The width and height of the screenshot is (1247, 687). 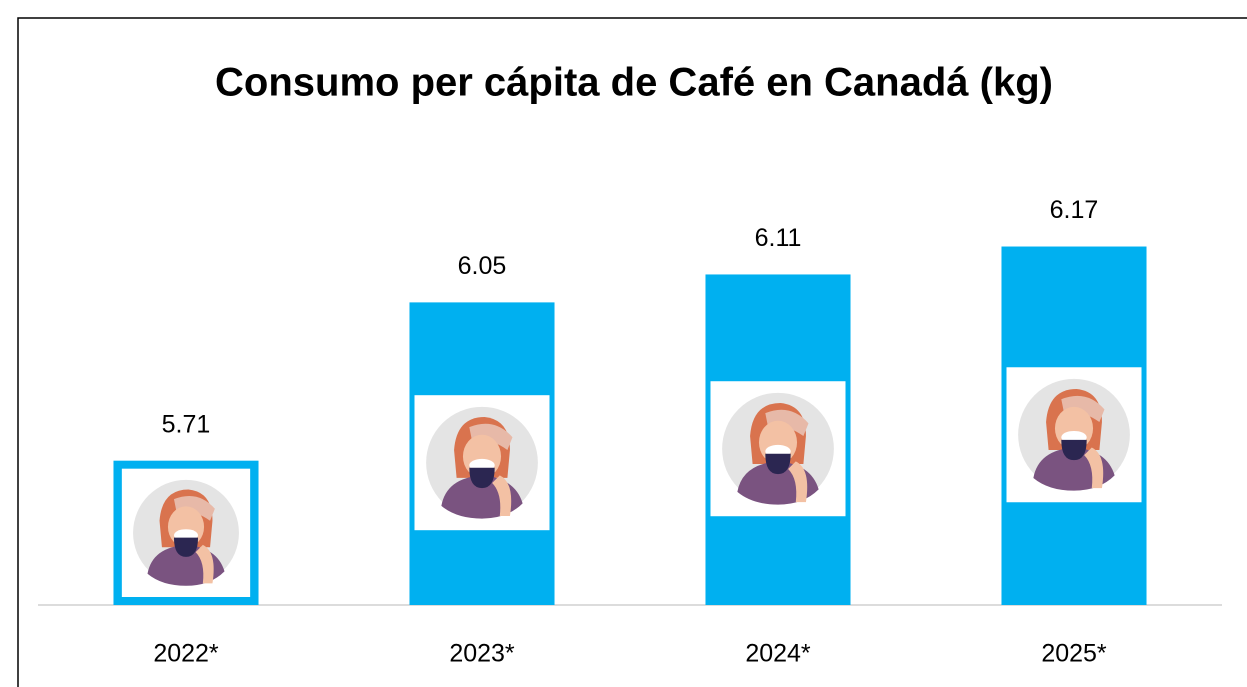 What do you see at coordinates (482, 654) in the screenshot?
I see `x-tick-label: 2023*` at bounding box center [482, 654].